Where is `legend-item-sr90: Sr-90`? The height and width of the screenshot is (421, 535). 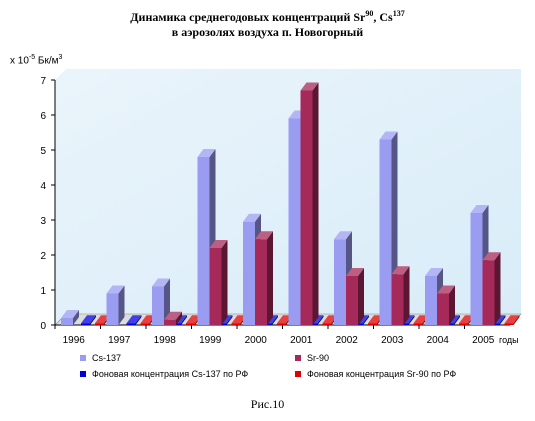 legend-item-sr90: Sr-90 is located at coordinates (312, 358).